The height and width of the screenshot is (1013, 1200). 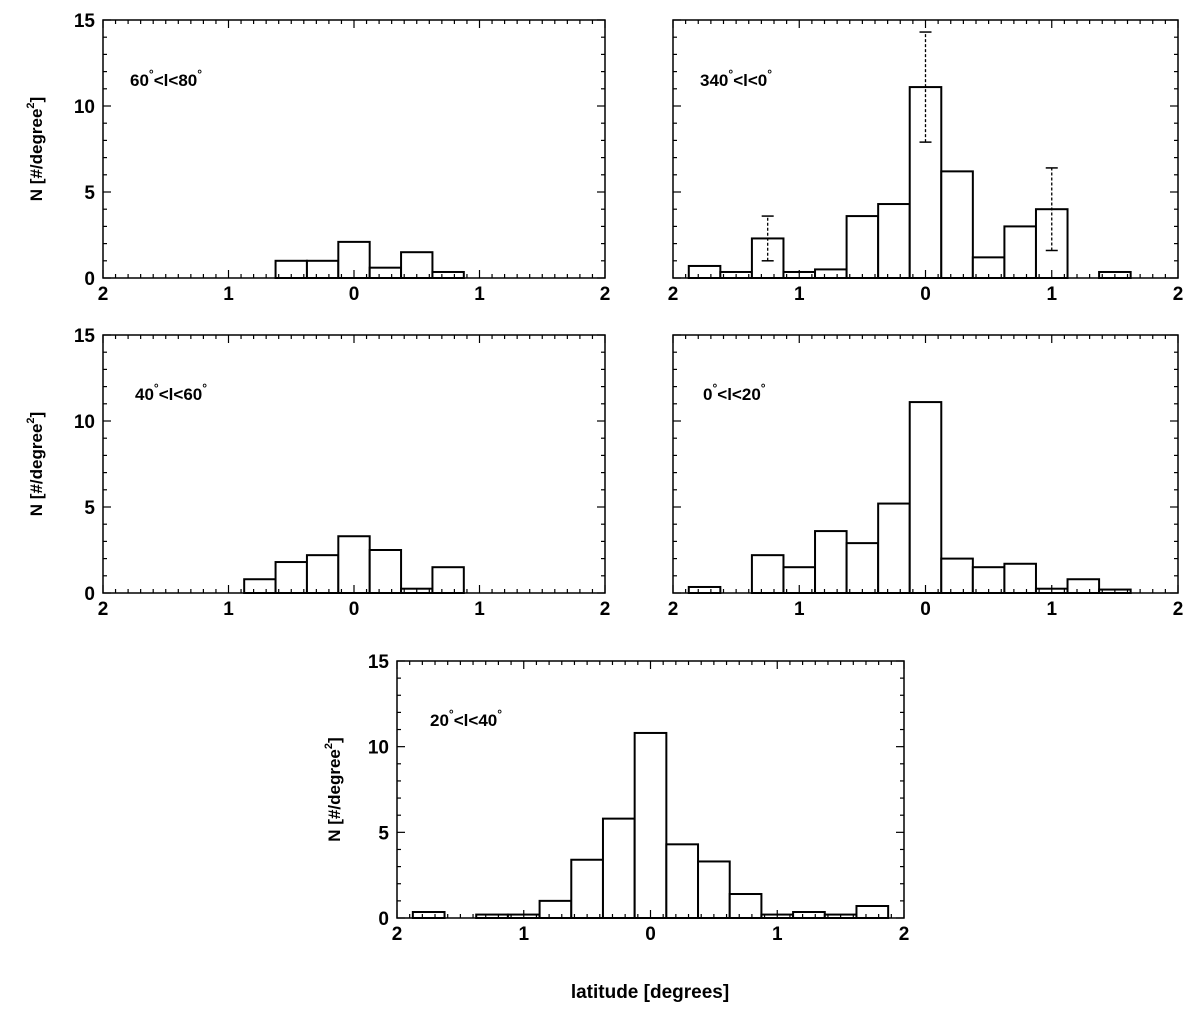 I want to click on common-x-axis-label: latitude [degrees], so click(x=650, y=992).